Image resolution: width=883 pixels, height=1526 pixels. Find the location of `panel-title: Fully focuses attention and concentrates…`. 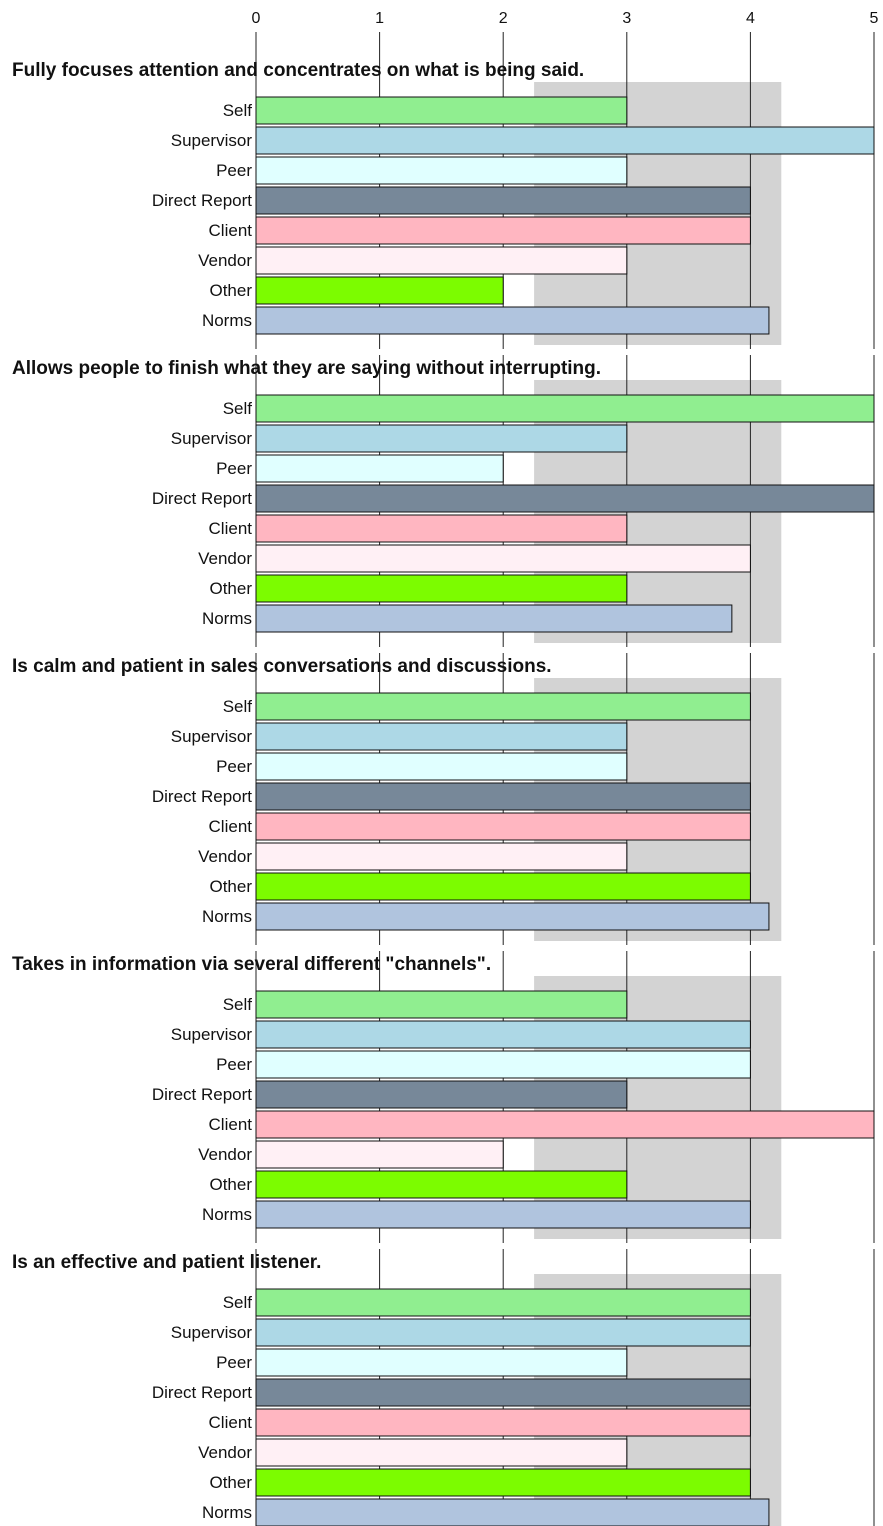

panel-title: Fully focuses attention and concentrates… is located at coordinates (298, 70).